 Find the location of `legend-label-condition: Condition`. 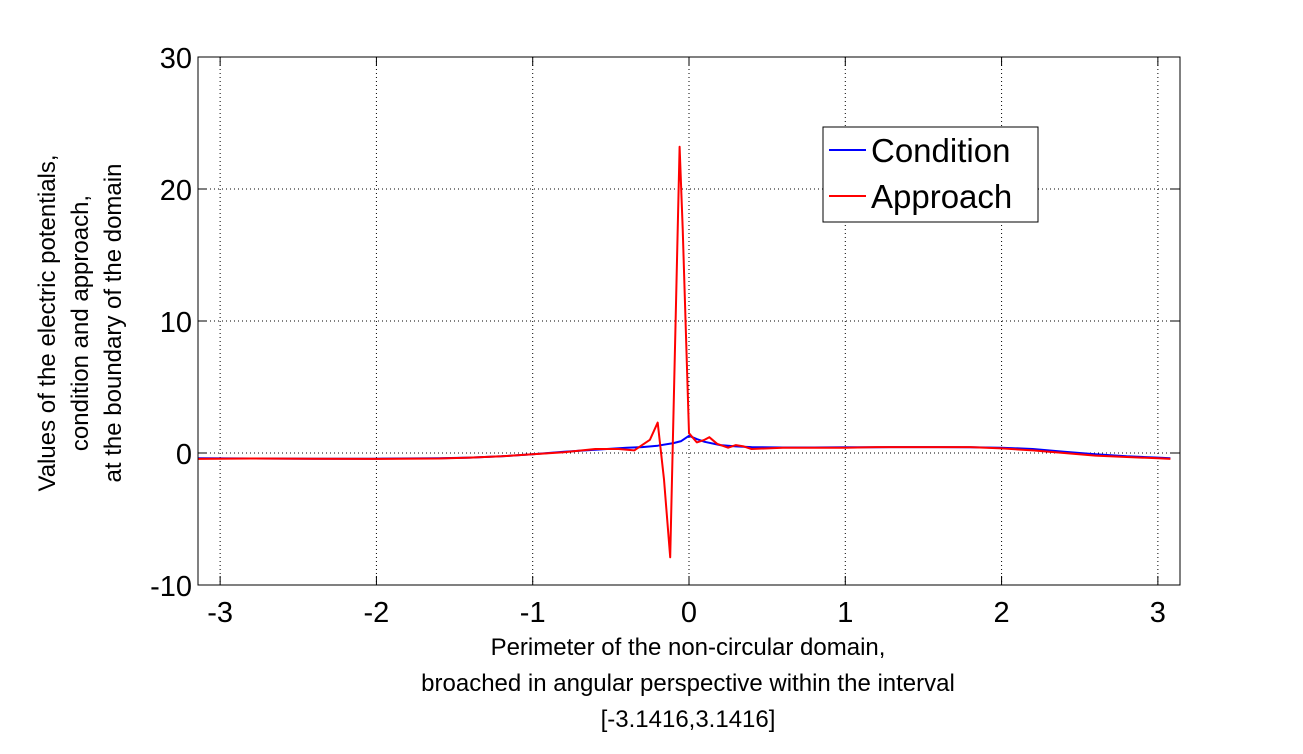

legend-label-condition: Condition is located at coordinates (940, 150).